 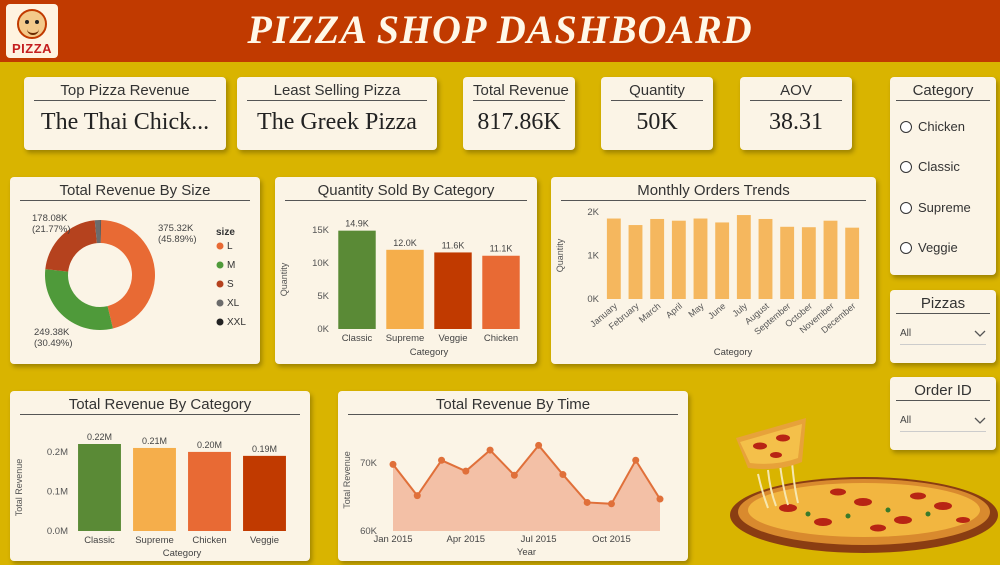 What do you see at coordinates (57, 531) in the screenshot?
I see `y-tick-label: 0.0M` at bounding box center [57, 531].